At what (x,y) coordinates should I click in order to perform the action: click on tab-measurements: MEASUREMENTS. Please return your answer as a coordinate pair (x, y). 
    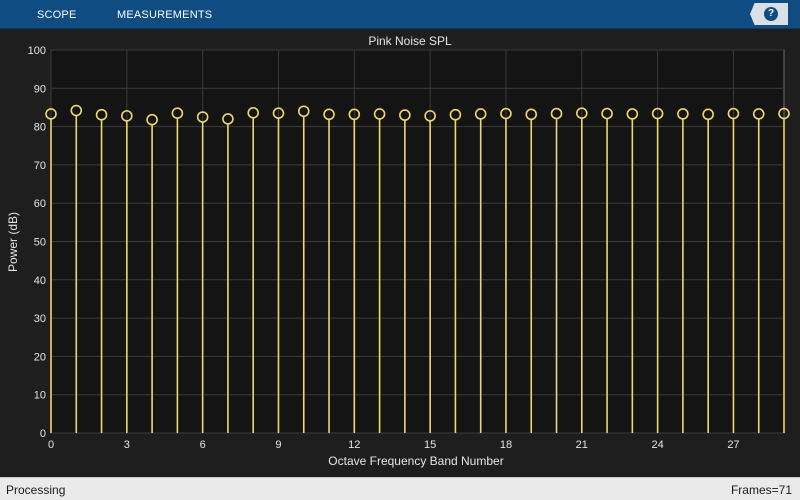
    Looking at the image, I should click on (165, 15).